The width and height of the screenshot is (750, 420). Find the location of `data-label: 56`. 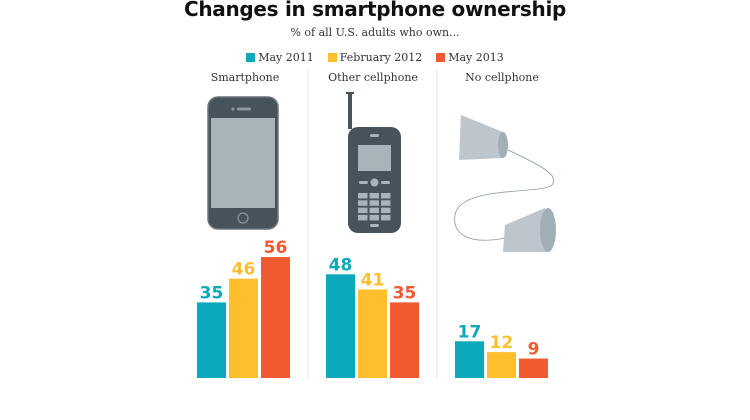

data-label: 56 is located at coordinates (276, 248).